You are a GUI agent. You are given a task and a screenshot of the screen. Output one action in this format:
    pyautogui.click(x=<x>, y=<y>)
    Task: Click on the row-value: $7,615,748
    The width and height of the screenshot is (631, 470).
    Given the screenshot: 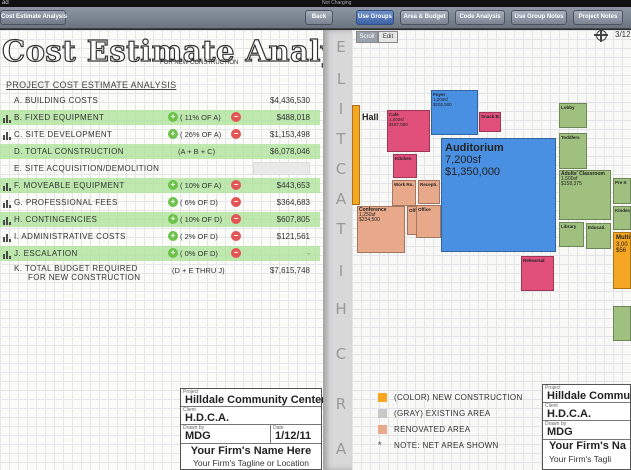 What is the action you would take?
    pyautogui.click(x=289, y=270)
    